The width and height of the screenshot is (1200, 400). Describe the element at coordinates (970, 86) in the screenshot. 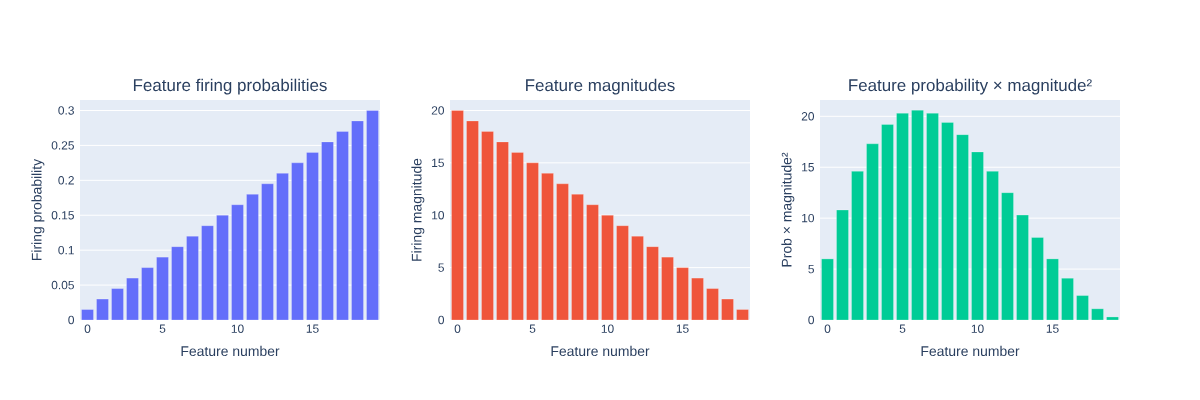

I see `chart-title: Feature probability × magnitude²` at that location.